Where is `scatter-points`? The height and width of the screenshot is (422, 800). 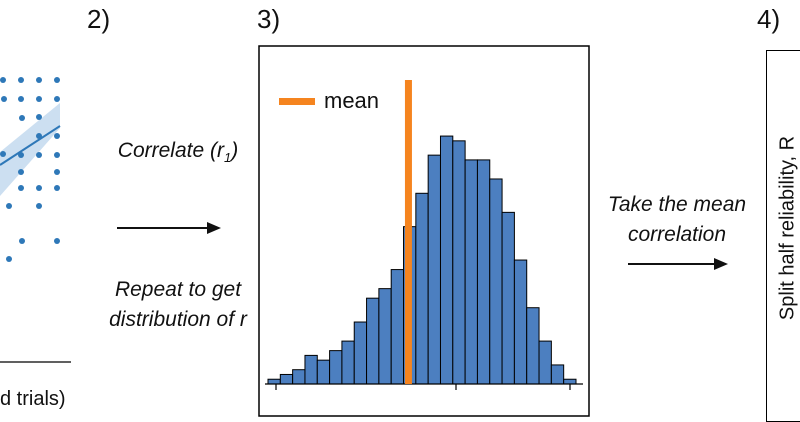
scatter-points is located at coordinates (30, 169).